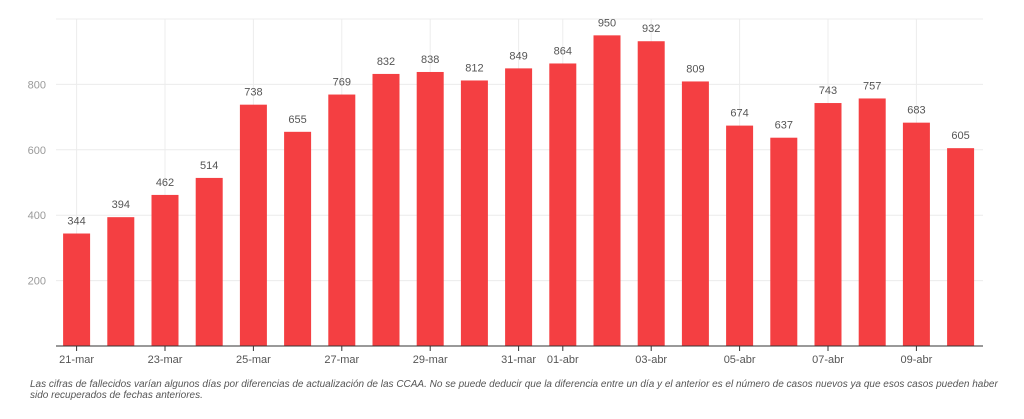 This screenshot has width=1024, height=419. Describe the element at coordinates (209, 166) in the screenshot. I see `data-label: 514` at that location.